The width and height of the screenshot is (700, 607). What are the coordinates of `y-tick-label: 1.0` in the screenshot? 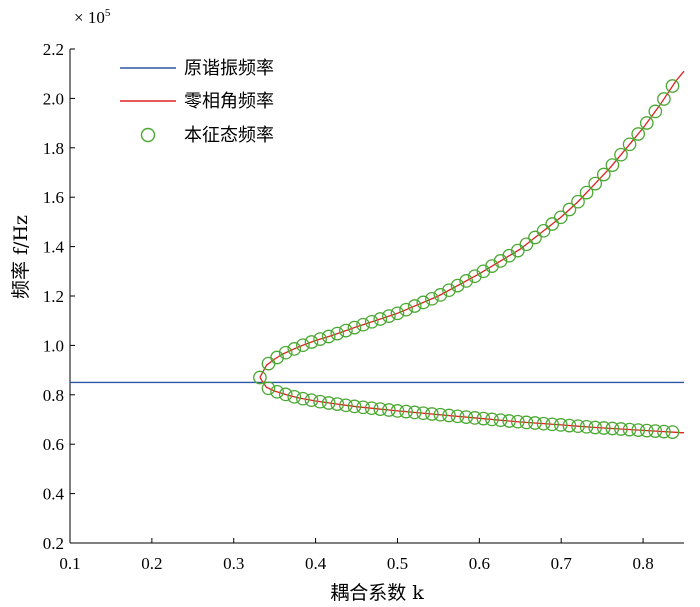 It's located at (53, 345).